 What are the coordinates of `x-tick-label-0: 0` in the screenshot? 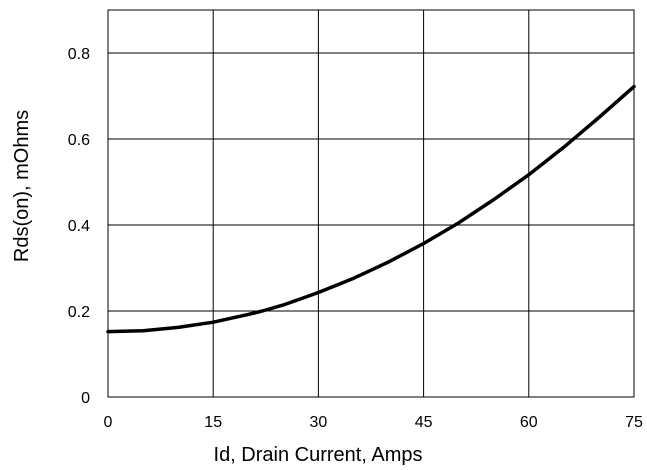 It's located at (108, 422).